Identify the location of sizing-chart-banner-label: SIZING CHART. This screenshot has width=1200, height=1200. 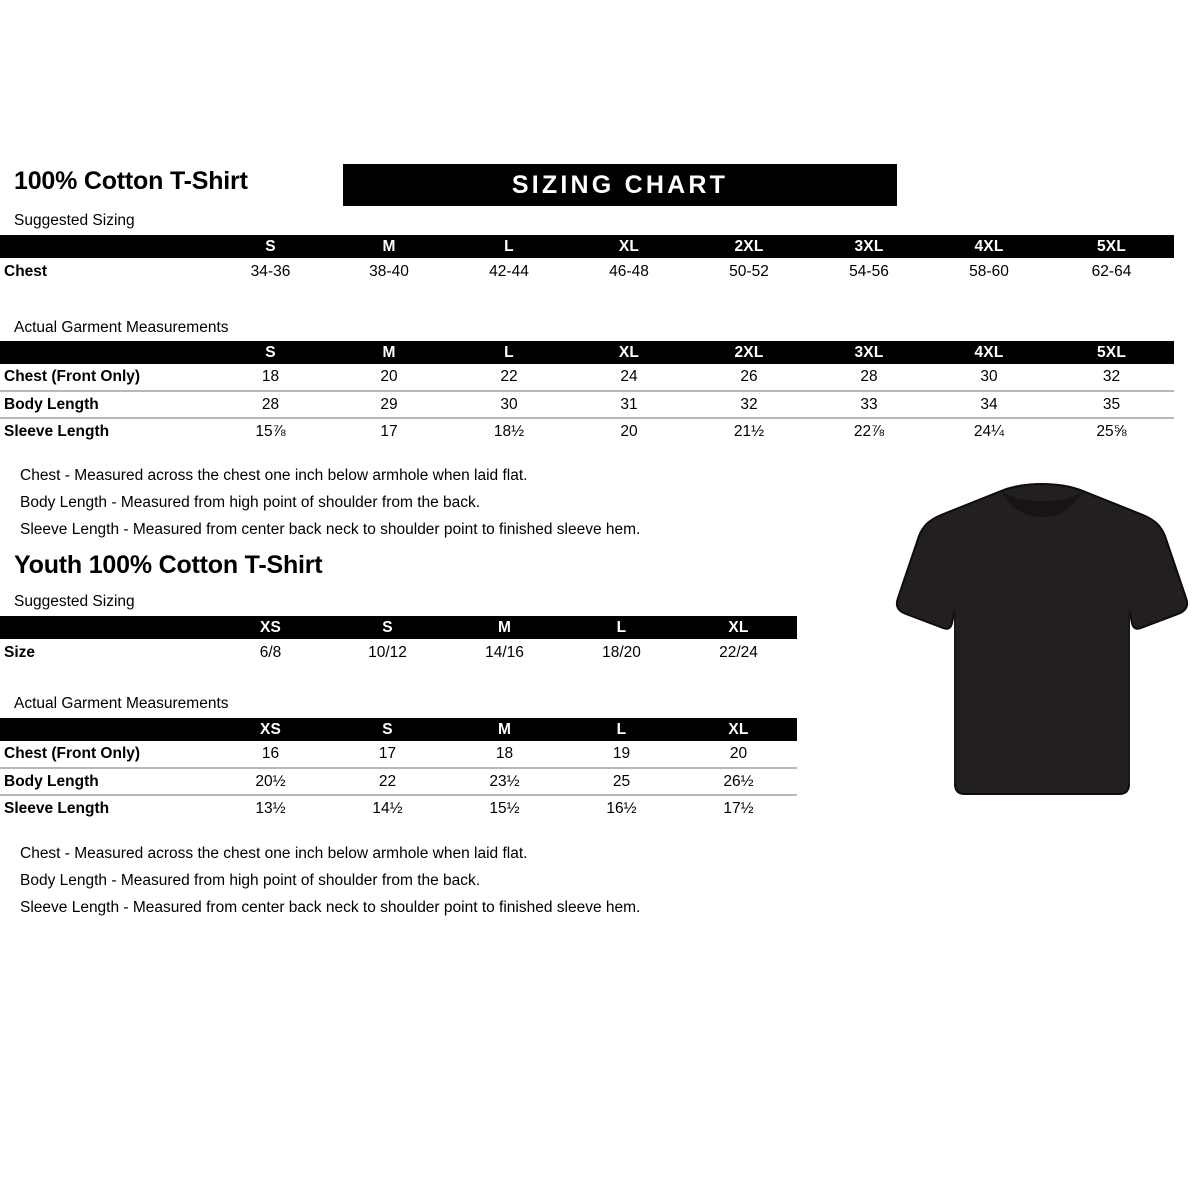
(620, 185).